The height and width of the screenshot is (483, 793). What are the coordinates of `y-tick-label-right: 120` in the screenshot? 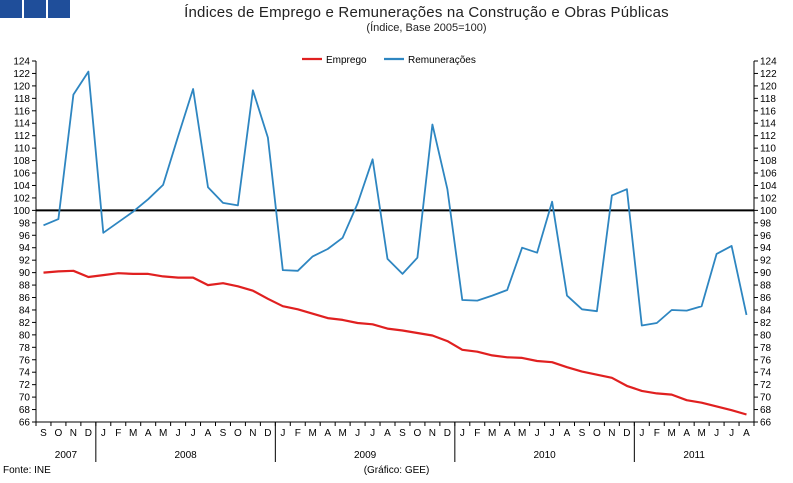 It's located at (768, 86).